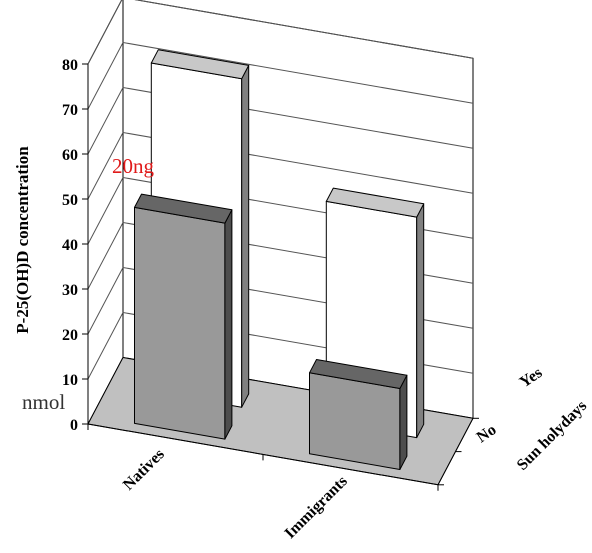 The image size is (592, 553). Describe the element at coordinates (487, 433) in the screenshot. I see `series-label-no: No` at that location.